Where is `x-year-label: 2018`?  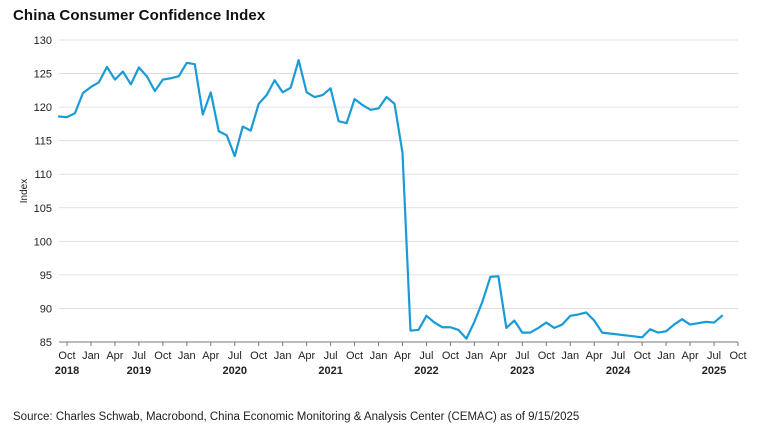 x-year-label: 2018 is located at coordinates (67, 371).